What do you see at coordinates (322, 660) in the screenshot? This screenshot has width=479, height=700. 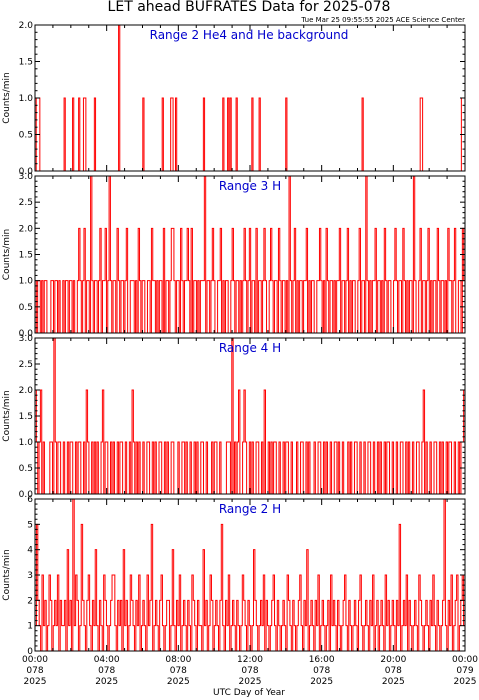 I see `x-tick-label-time: 16:00` at bounding box center [322, 660].